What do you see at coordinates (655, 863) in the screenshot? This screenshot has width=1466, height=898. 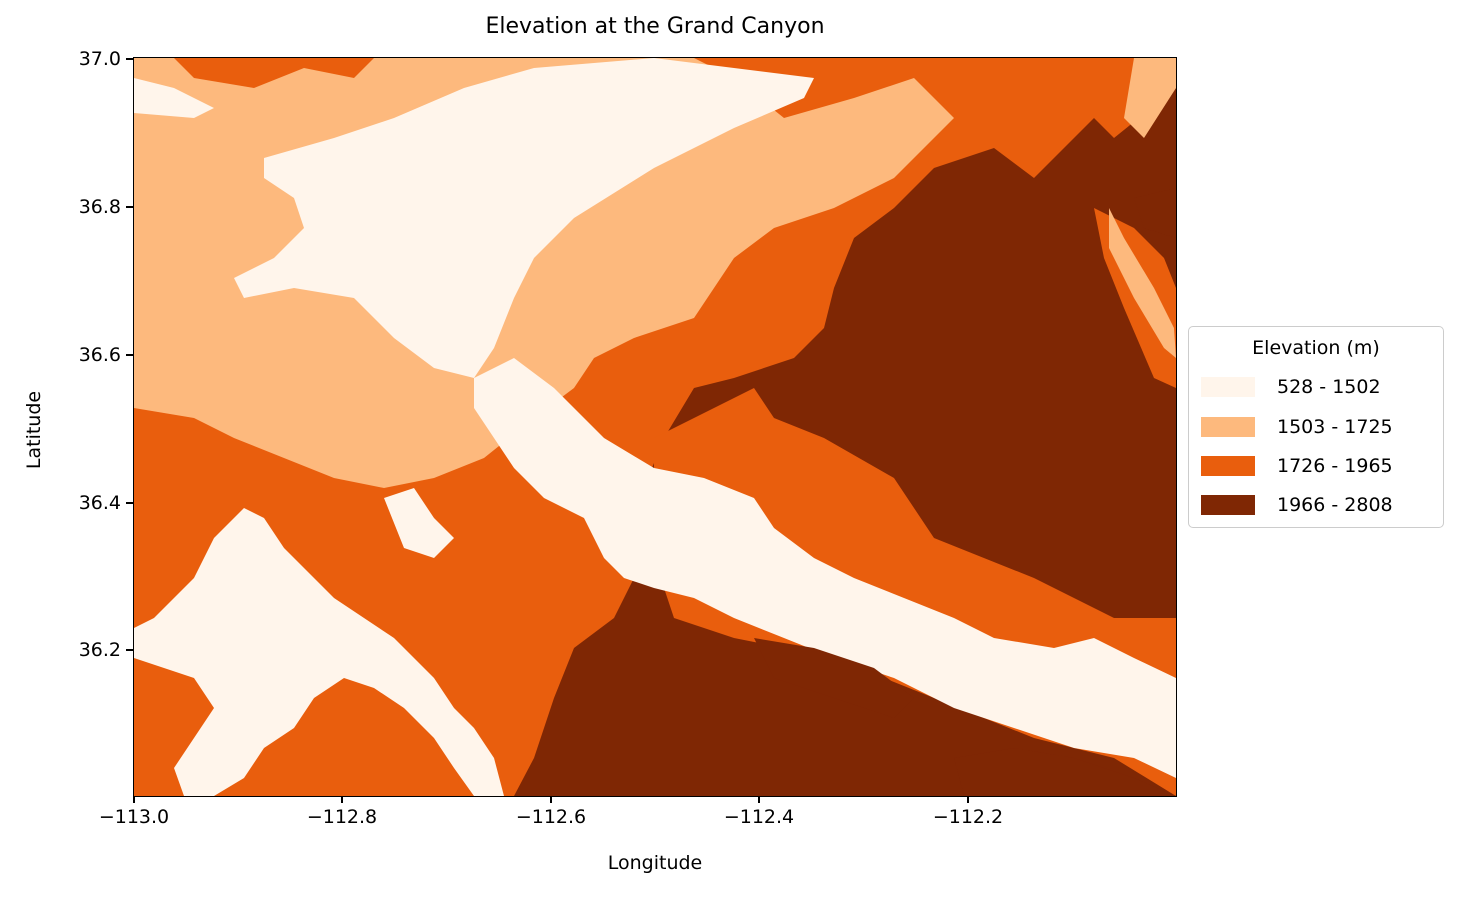 I see `x-axis-label: Longitude` at bounding box center [655, 863].